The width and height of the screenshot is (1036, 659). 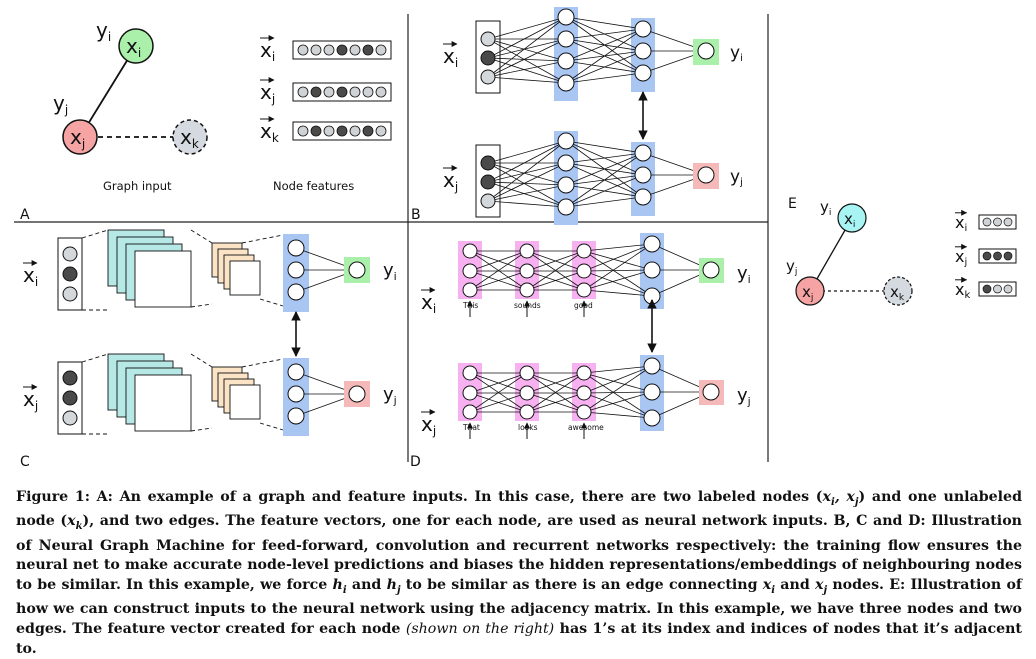 What do you see at coordinates (163, 403) in the screenshot?
I see `conv-feature-map` at bounding box center [163, 403].